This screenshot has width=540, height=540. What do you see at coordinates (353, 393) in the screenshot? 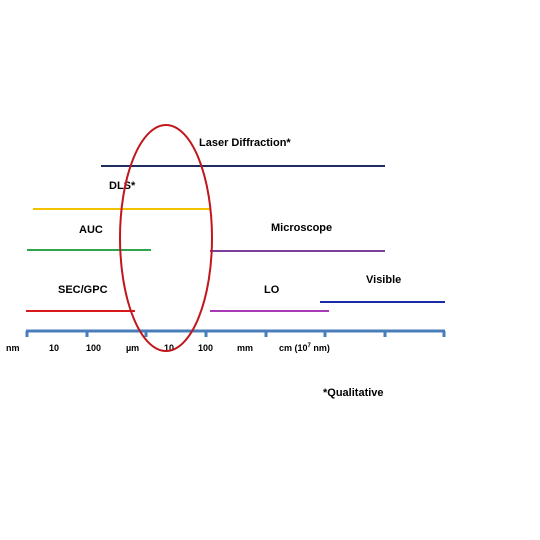
I see `qualitative-note: *Qualitative` at bounding box center [353, 393].